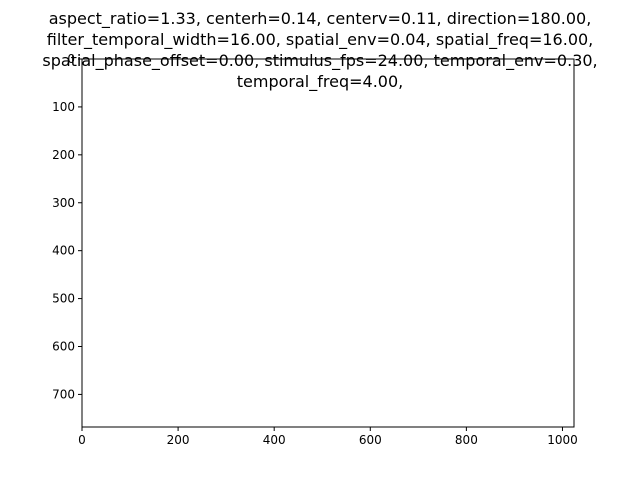 This screenshot has width=640, height=480. Describe the element at coordinates (328, 437) in the screenshot. I see `x-axis: 0 200 400 600 800 1000` at that location.